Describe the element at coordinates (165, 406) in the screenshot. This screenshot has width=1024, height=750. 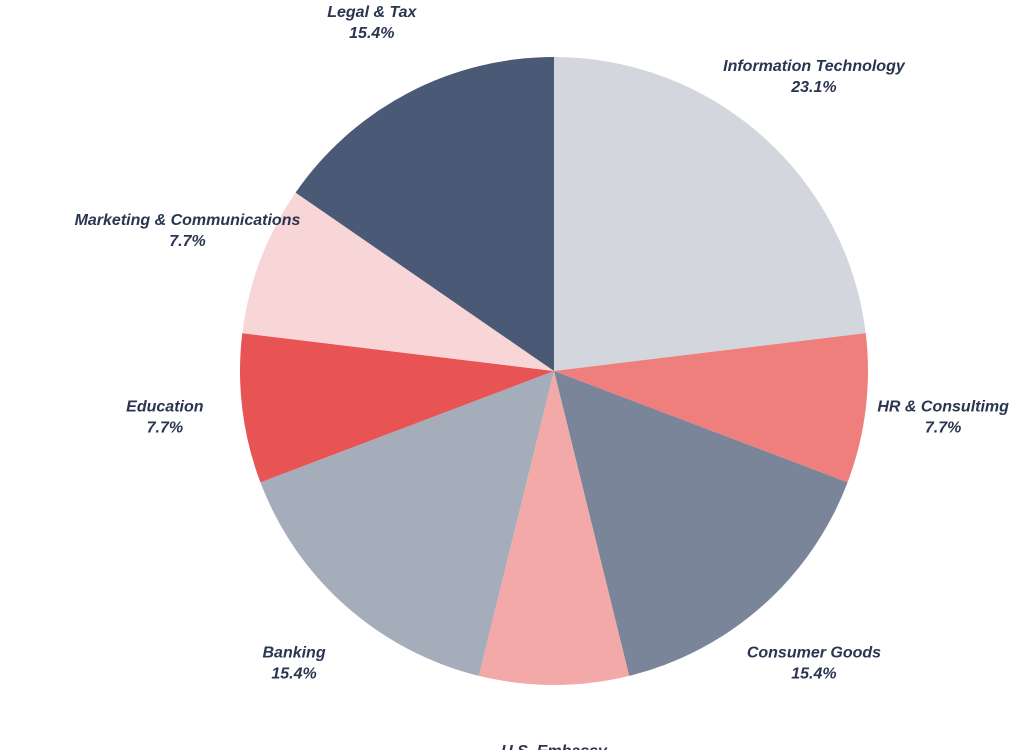
I see `slice-label: Education` at that location.